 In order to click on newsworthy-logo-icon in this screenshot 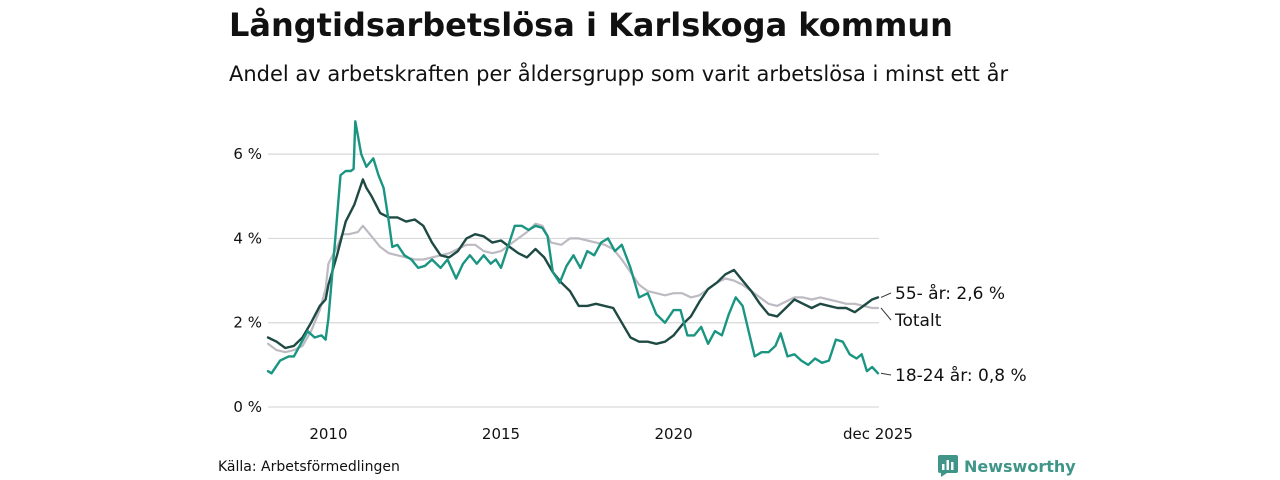, I will do `click(948, 466)`.